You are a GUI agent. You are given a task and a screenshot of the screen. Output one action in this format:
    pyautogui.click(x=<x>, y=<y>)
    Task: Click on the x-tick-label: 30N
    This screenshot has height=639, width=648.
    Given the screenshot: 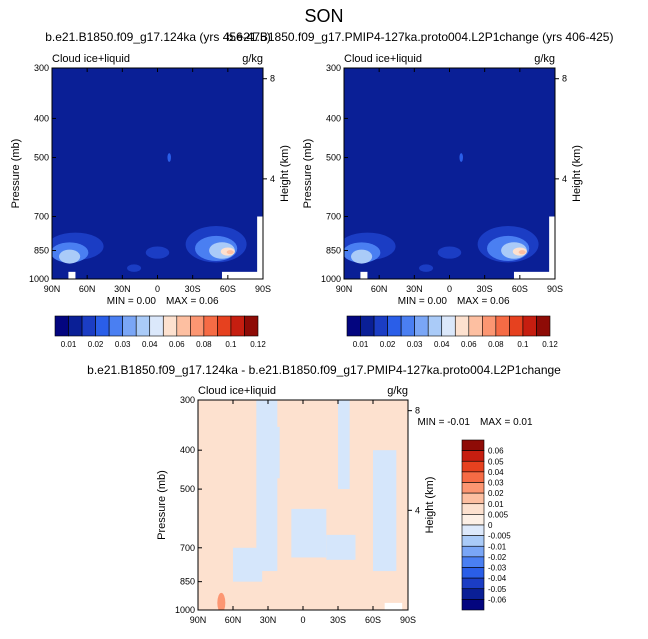 What is the action you would take?
    pyautogui.click(x=122, y=289)
    